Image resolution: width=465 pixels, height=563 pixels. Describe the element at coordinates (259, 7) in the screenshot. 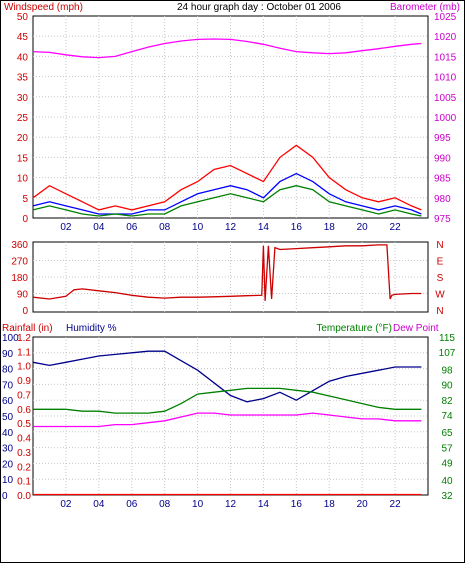

I see `chart-title: 24 hour graph day : October 01 2006` at that location.